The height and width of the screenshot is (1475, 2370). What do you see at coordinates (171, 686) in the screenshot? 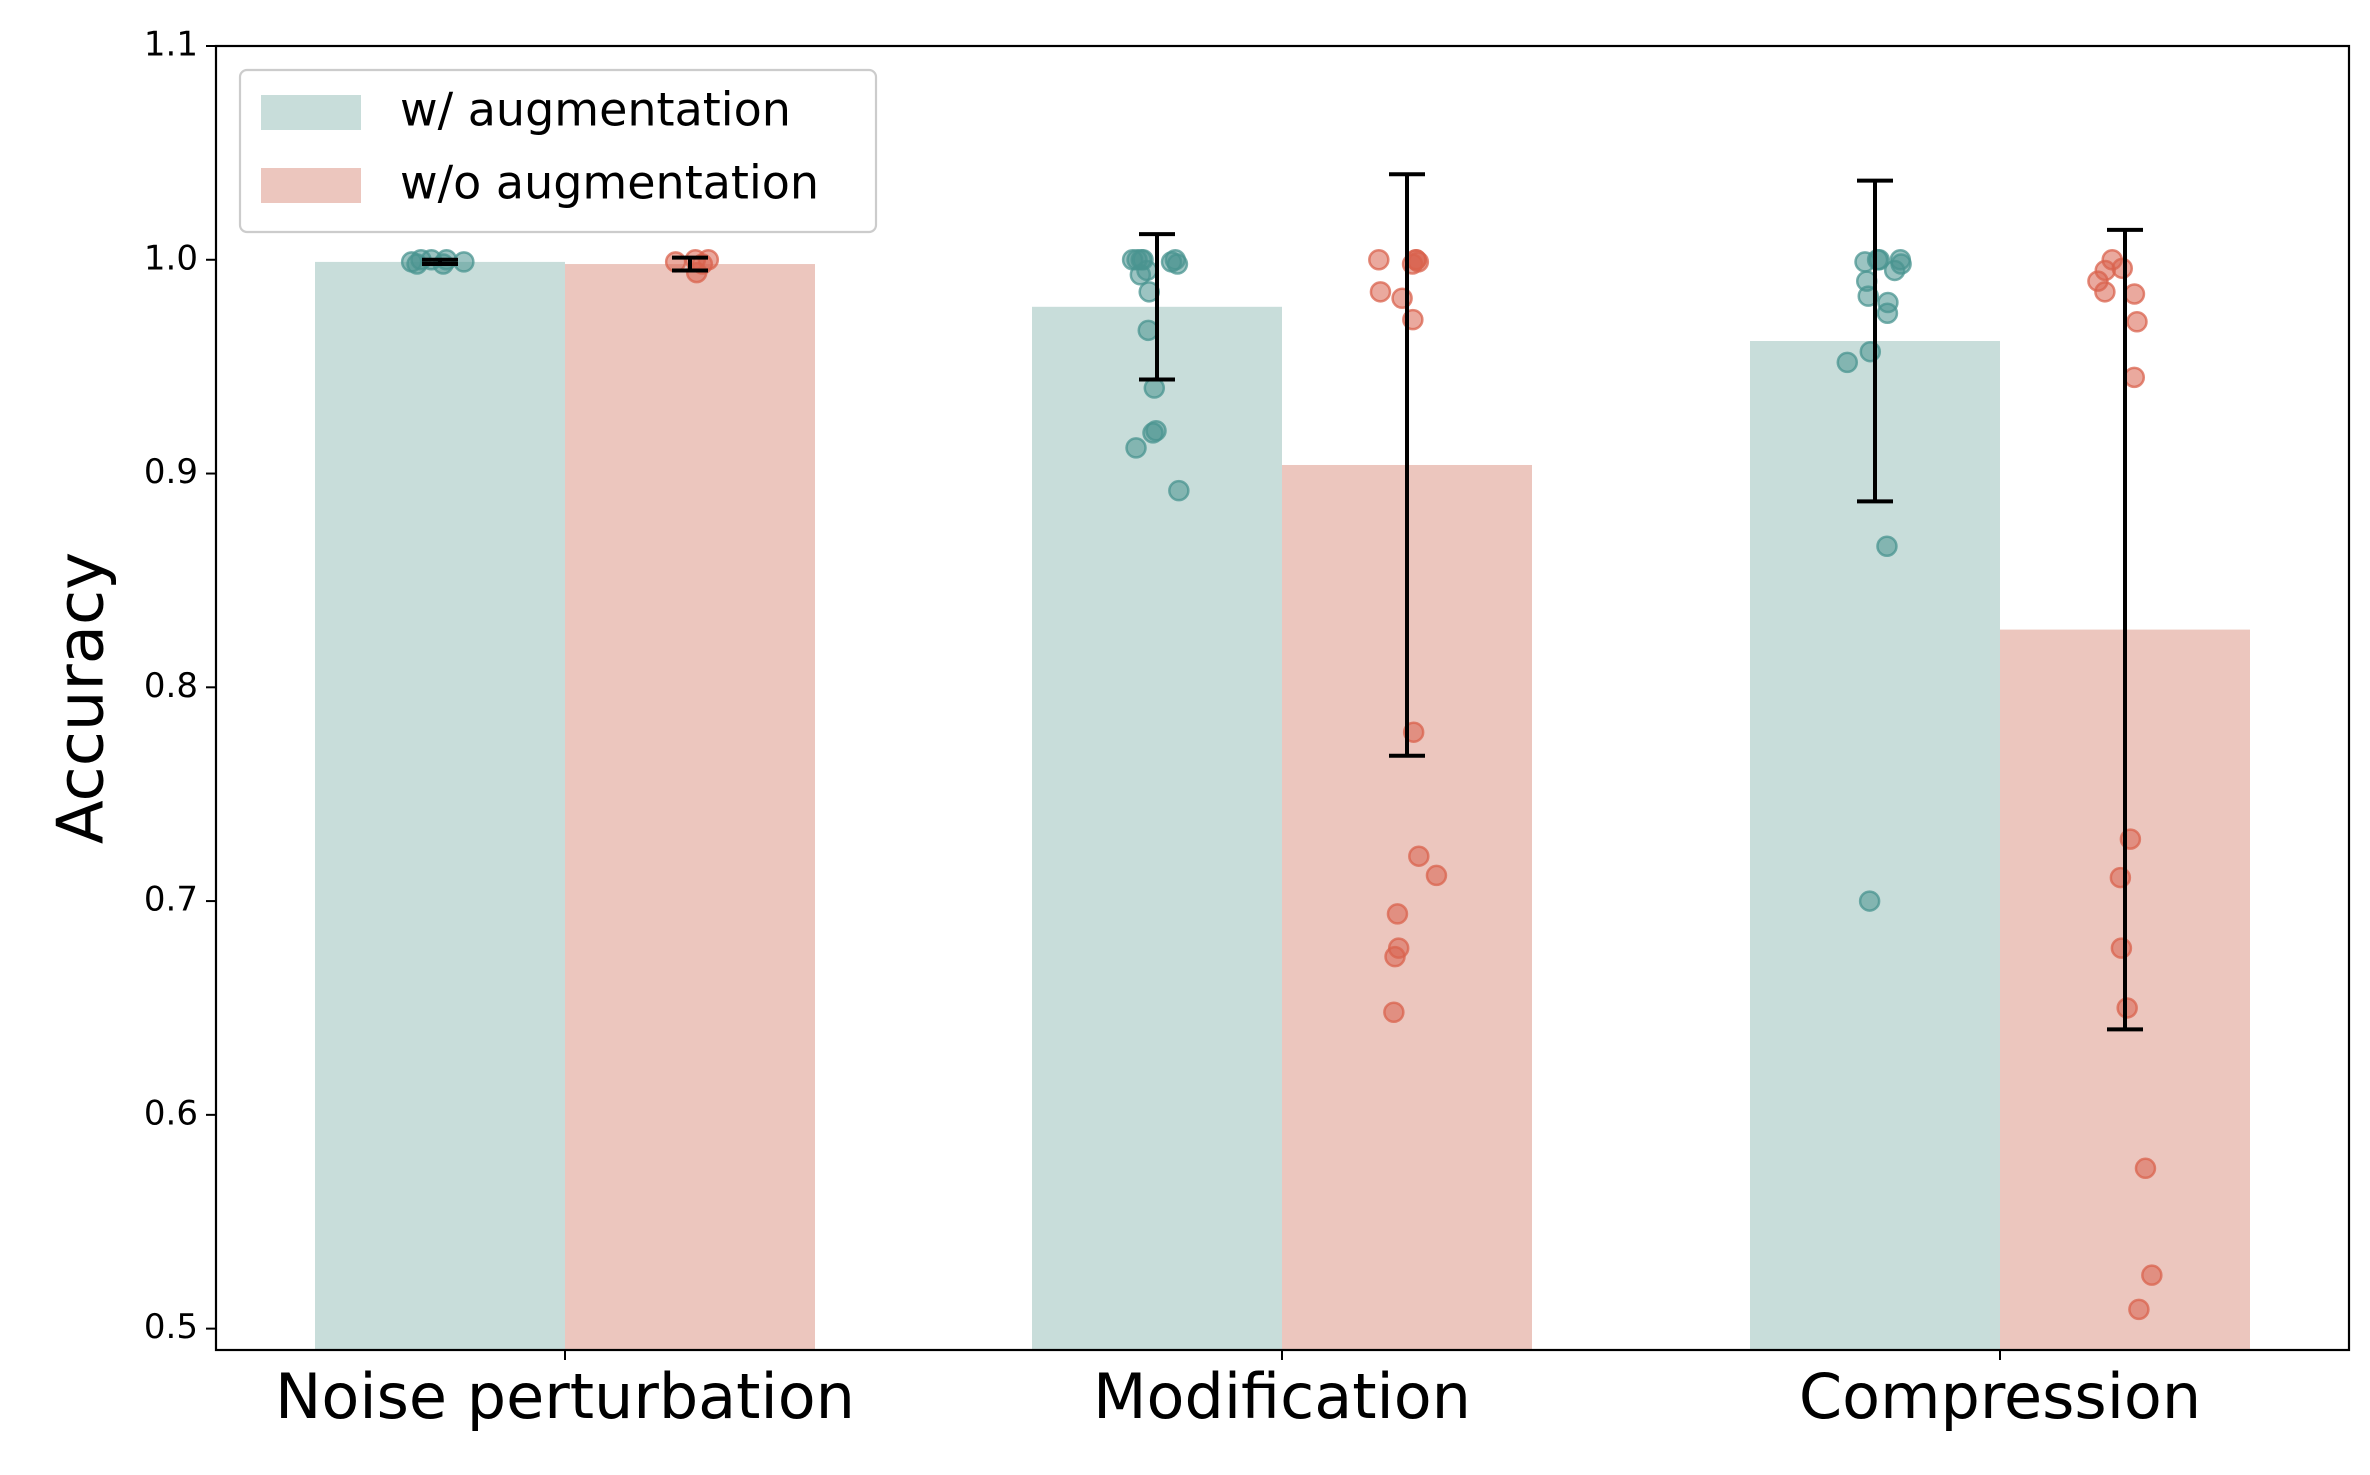
I see `y-tick-label-3: 0.8` at bounding box center [171, 686].